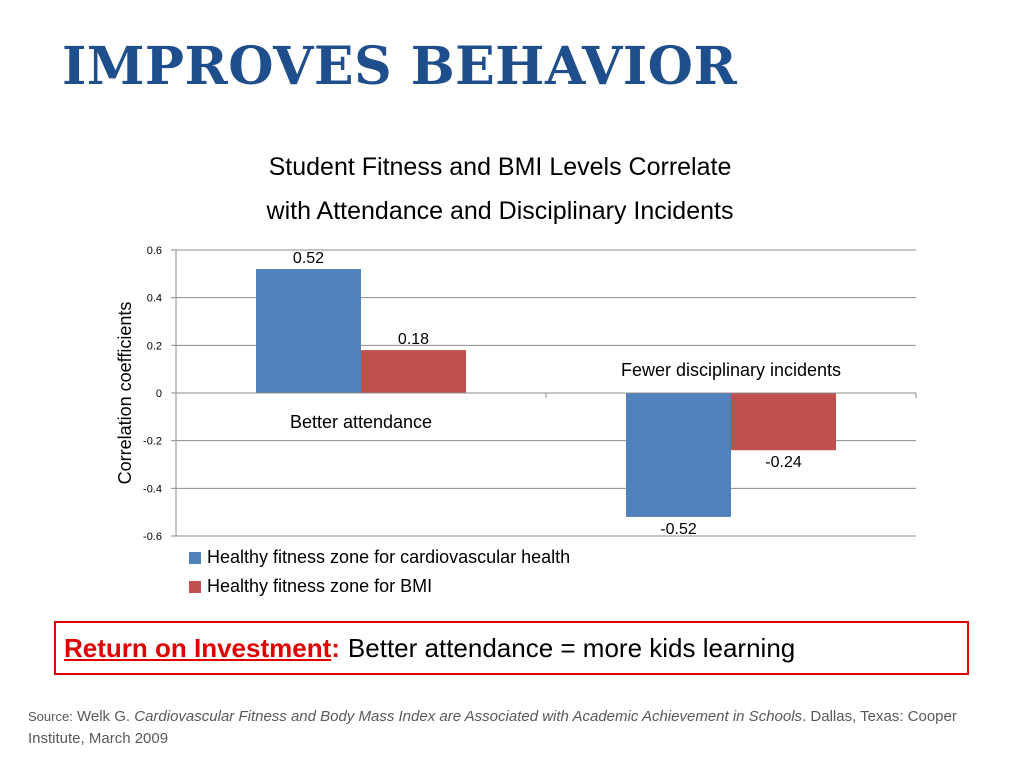  Describe the element at coordinates (783, 462) in the screenshot. I see `data-label: -0.24` at that location.